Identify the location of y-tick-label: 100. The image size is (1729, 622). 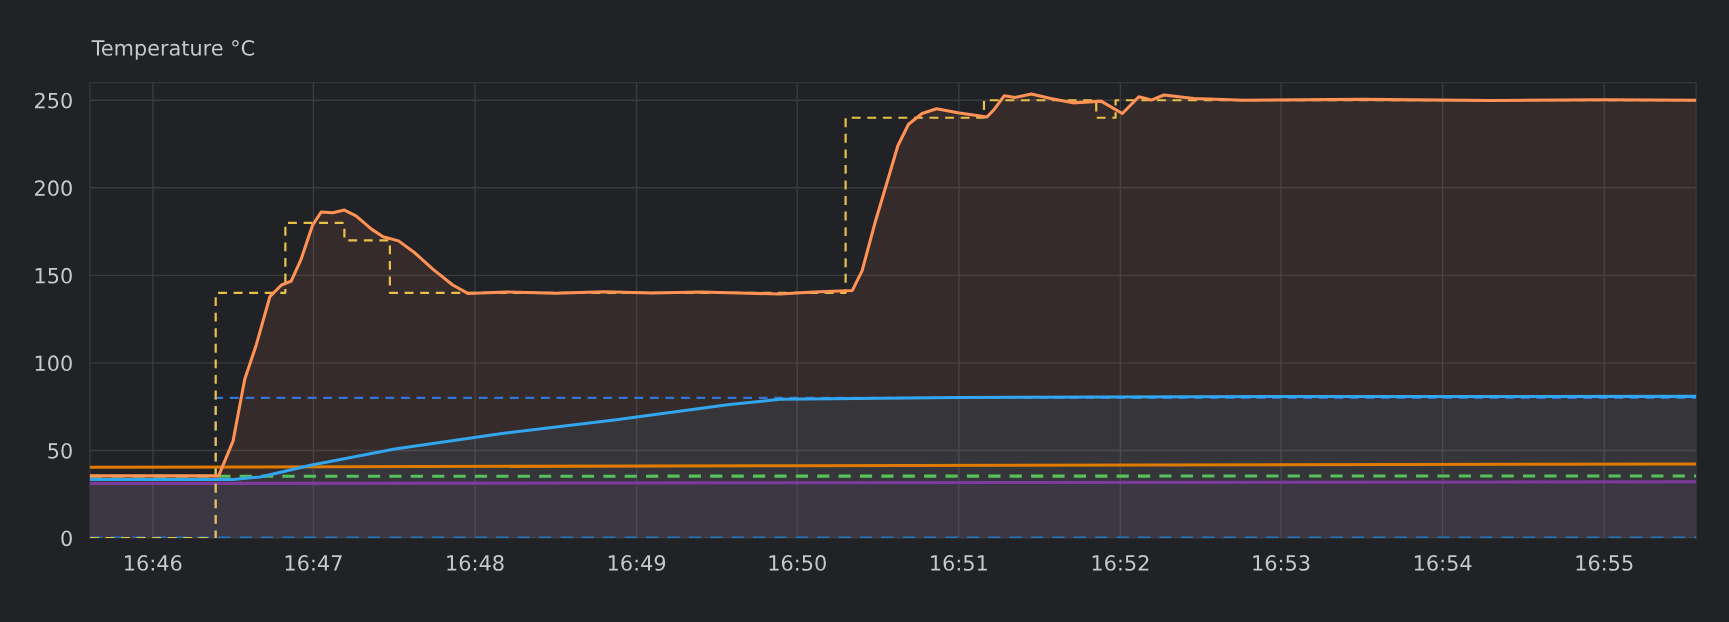
(53, 363).